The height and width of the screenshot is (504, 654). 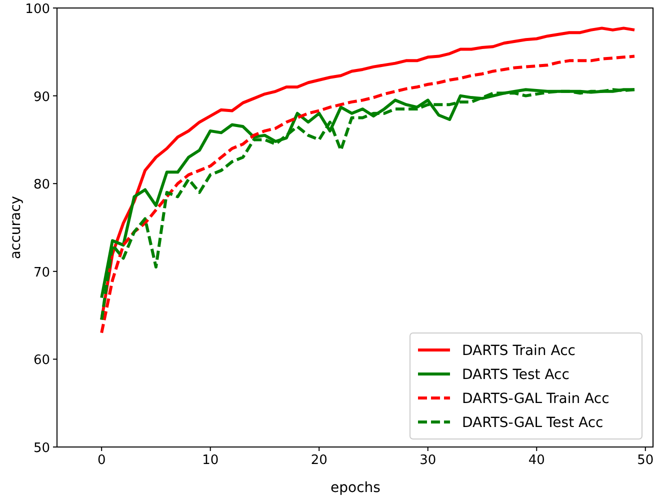 I want to click on legend-label: DARTS Test Acc, so click(x=516, y=375).